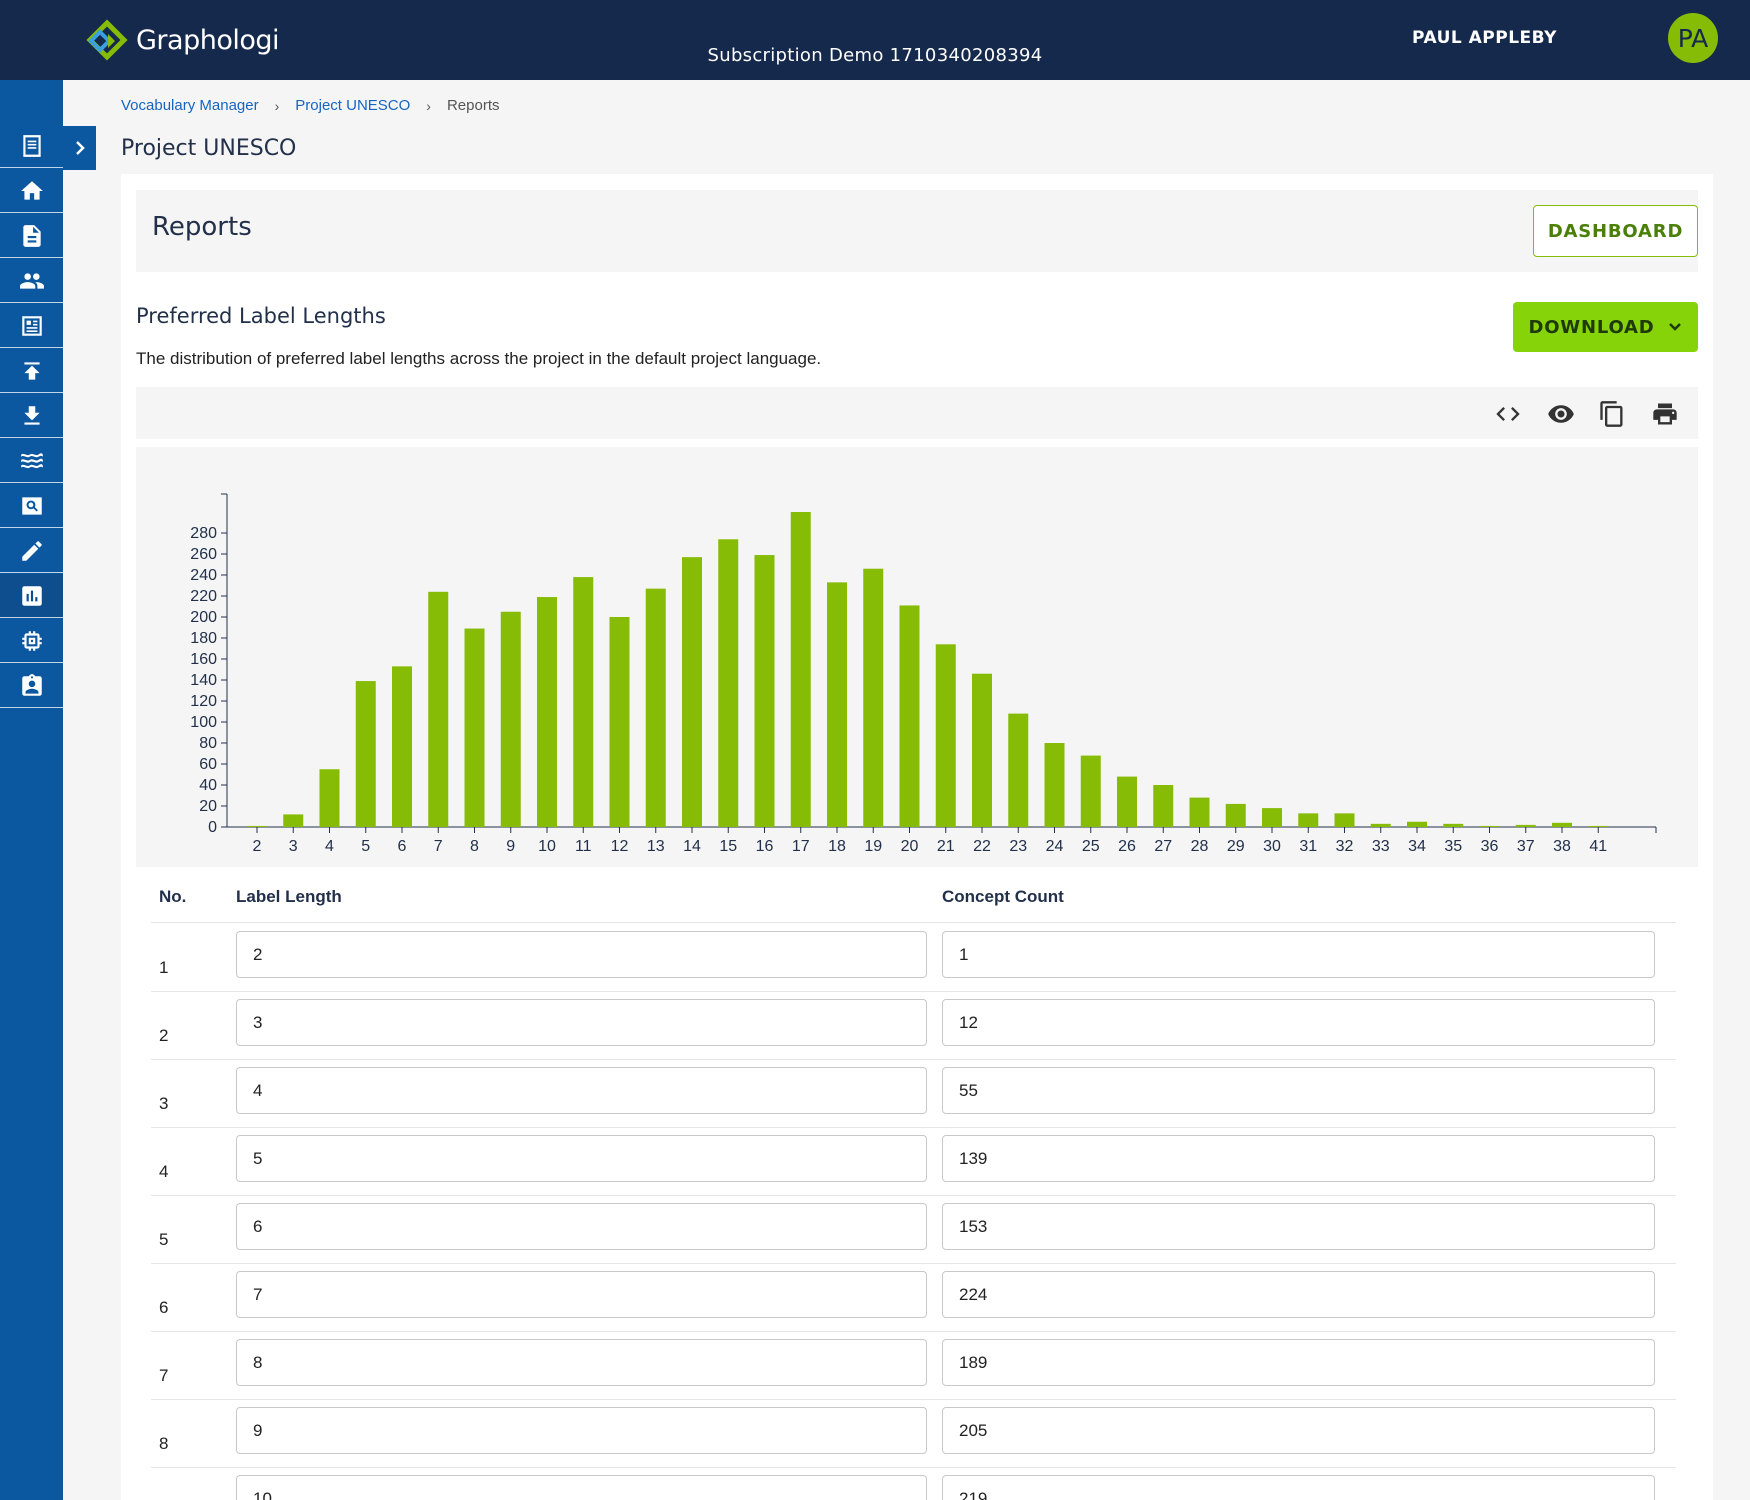  Describe the element at coordinates (164, 1443) in the screenshot. I see `row-number: 8` at that location.